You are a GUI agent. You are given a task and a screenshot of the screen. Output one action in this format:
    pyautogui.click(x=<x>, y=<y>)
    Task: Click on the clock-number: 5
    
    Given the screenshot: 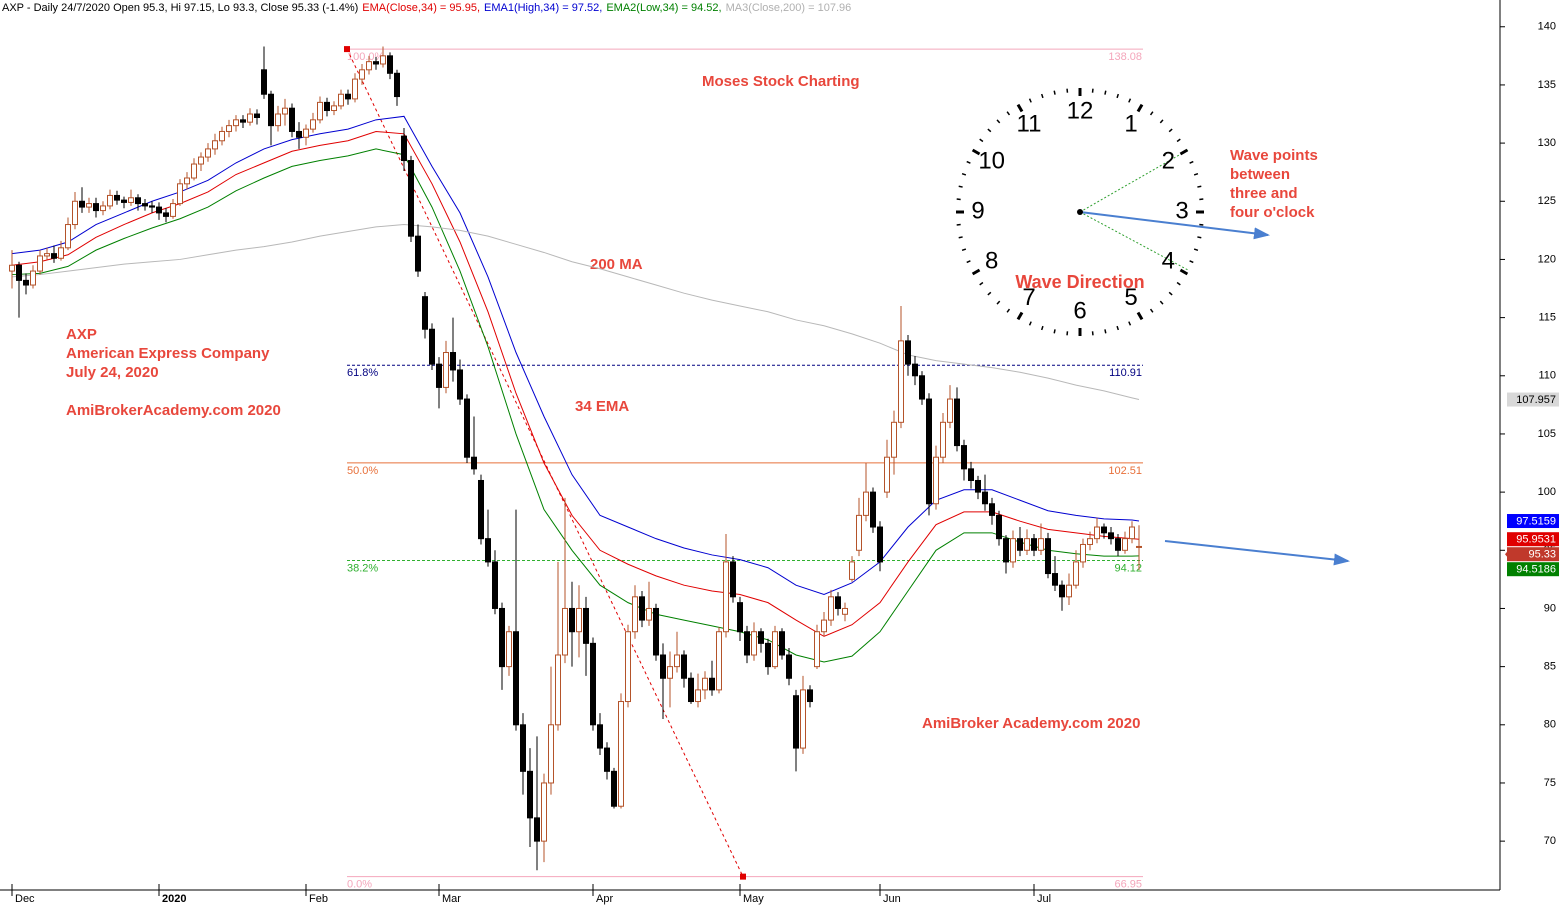 What is the action you would take?
    pyautogui.click(x=1130, y=297)
    